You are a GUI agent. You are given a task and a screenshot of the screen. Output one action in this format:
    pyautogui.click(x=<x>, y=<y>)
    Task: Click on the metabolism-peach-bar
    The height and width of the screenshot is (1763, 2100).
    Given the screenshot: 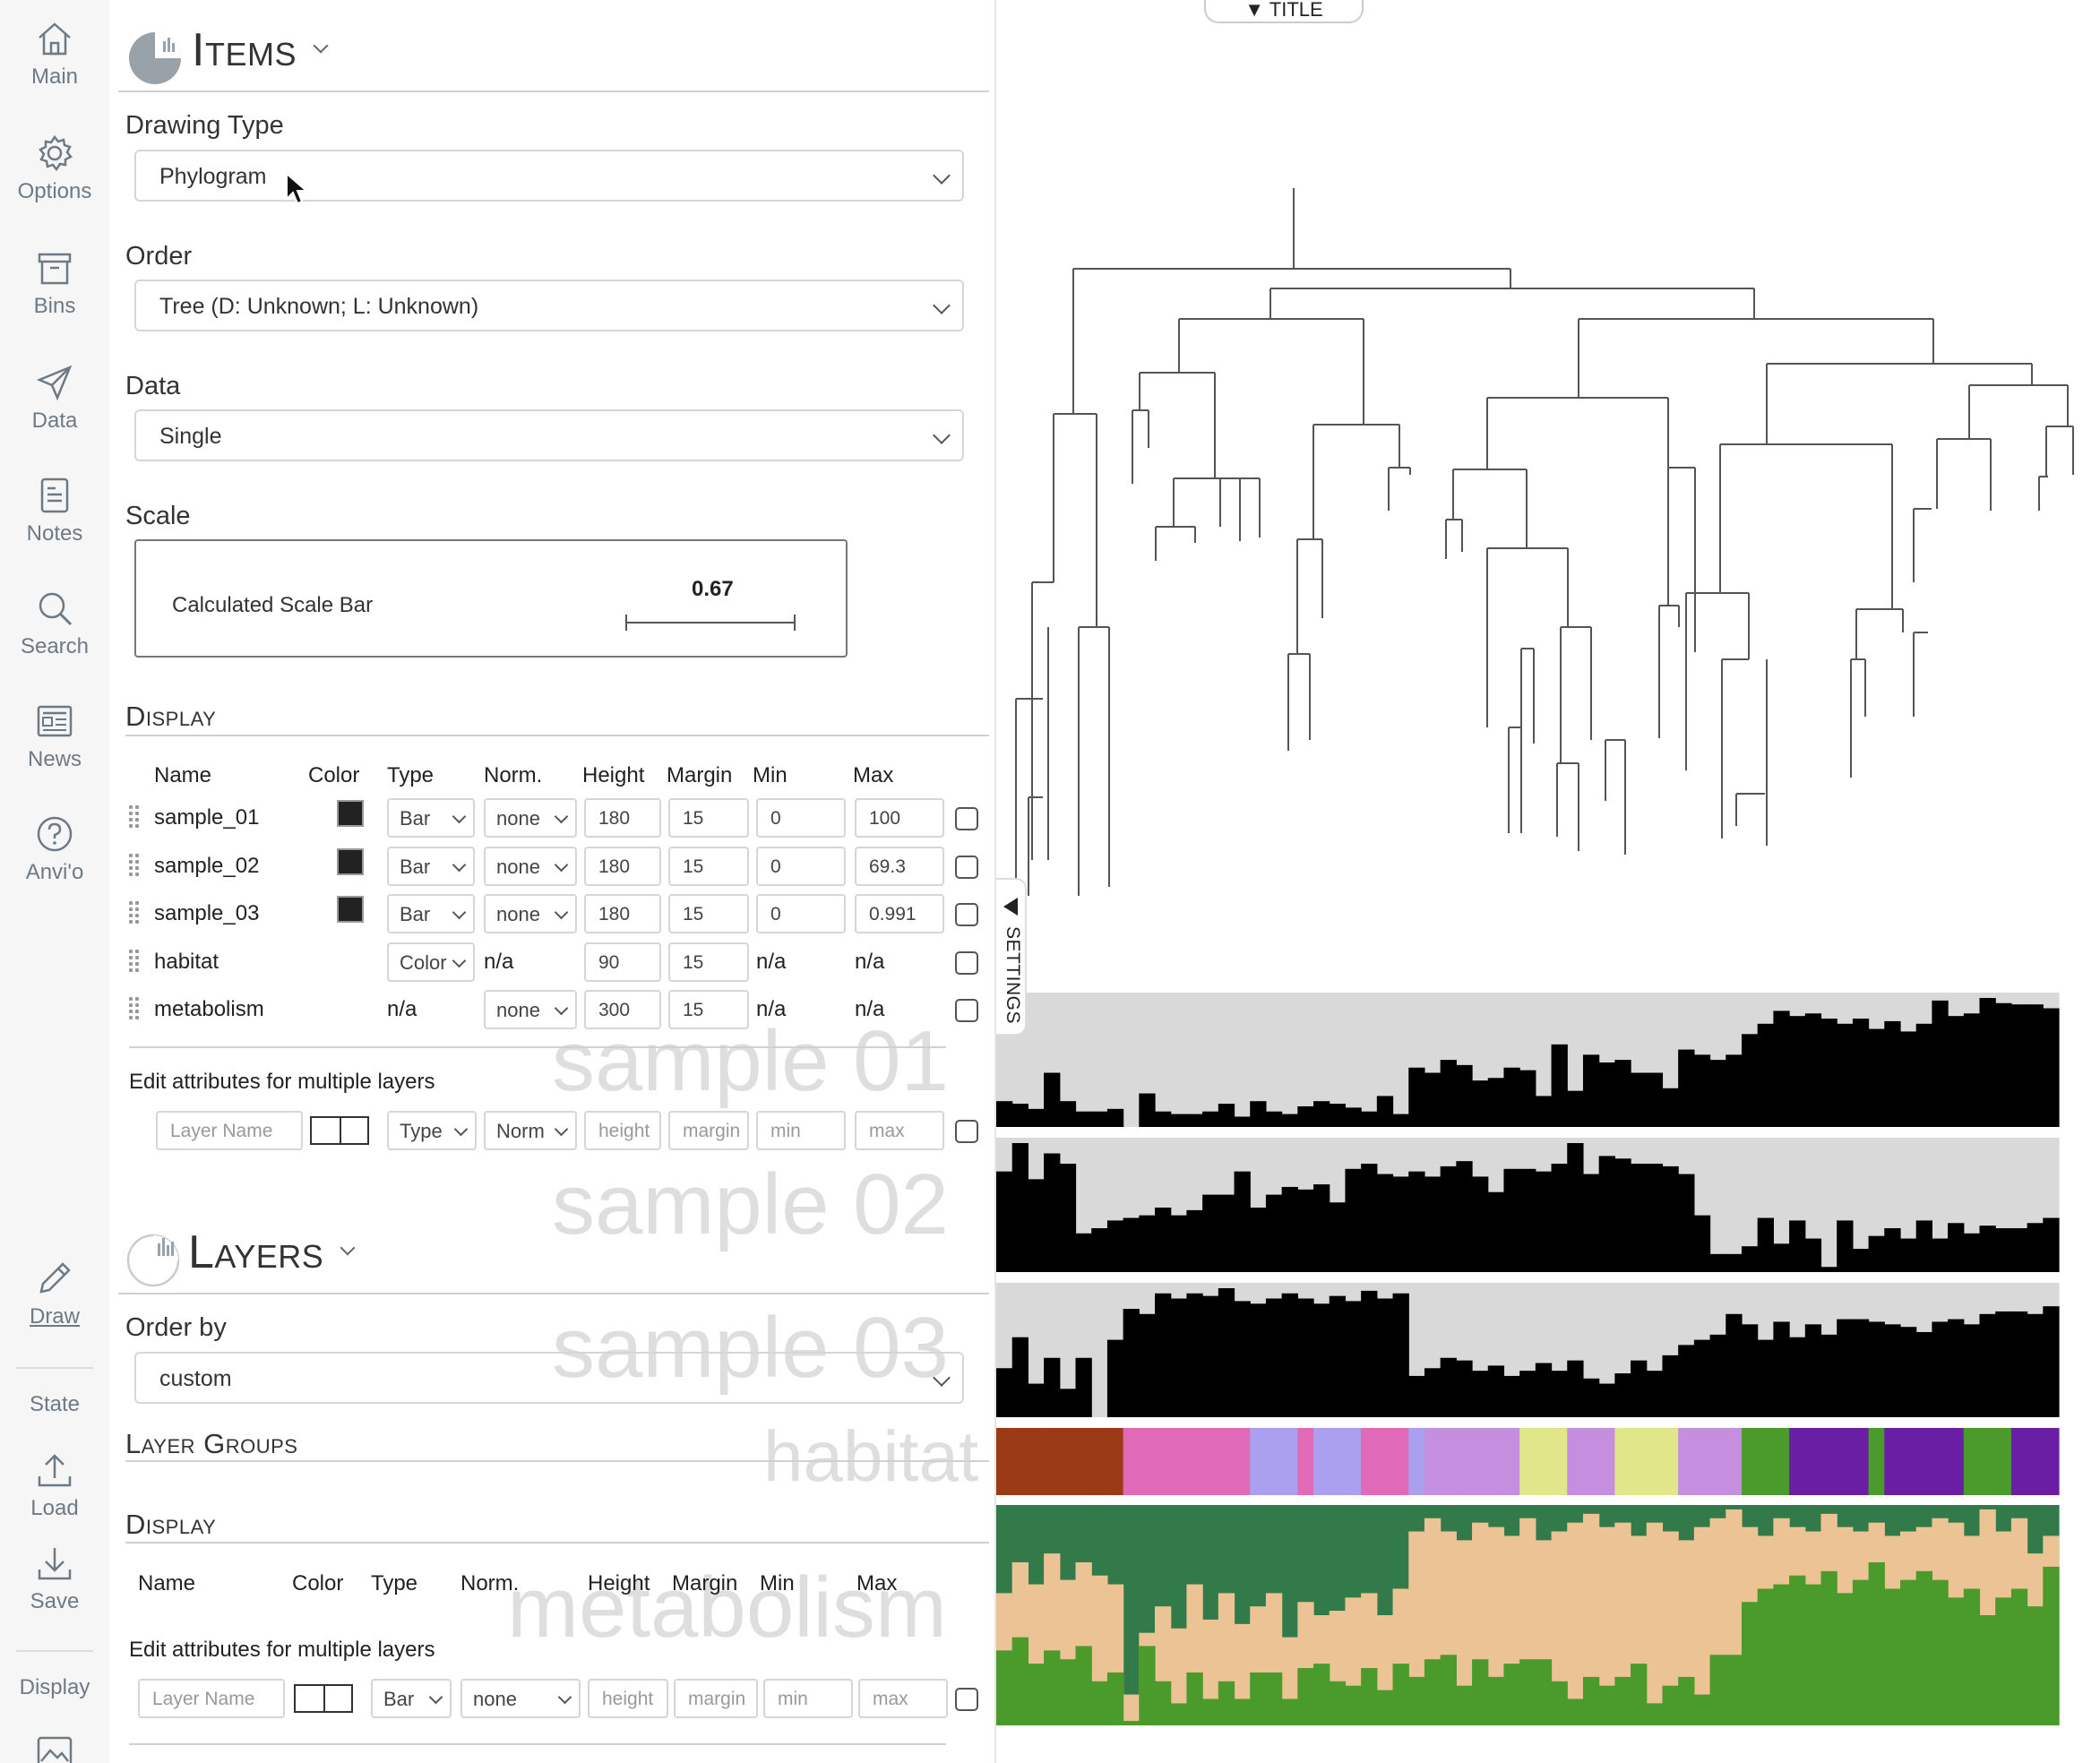 What is the action you would take?
    pyautogui.click(x=1575, y=1623)
    